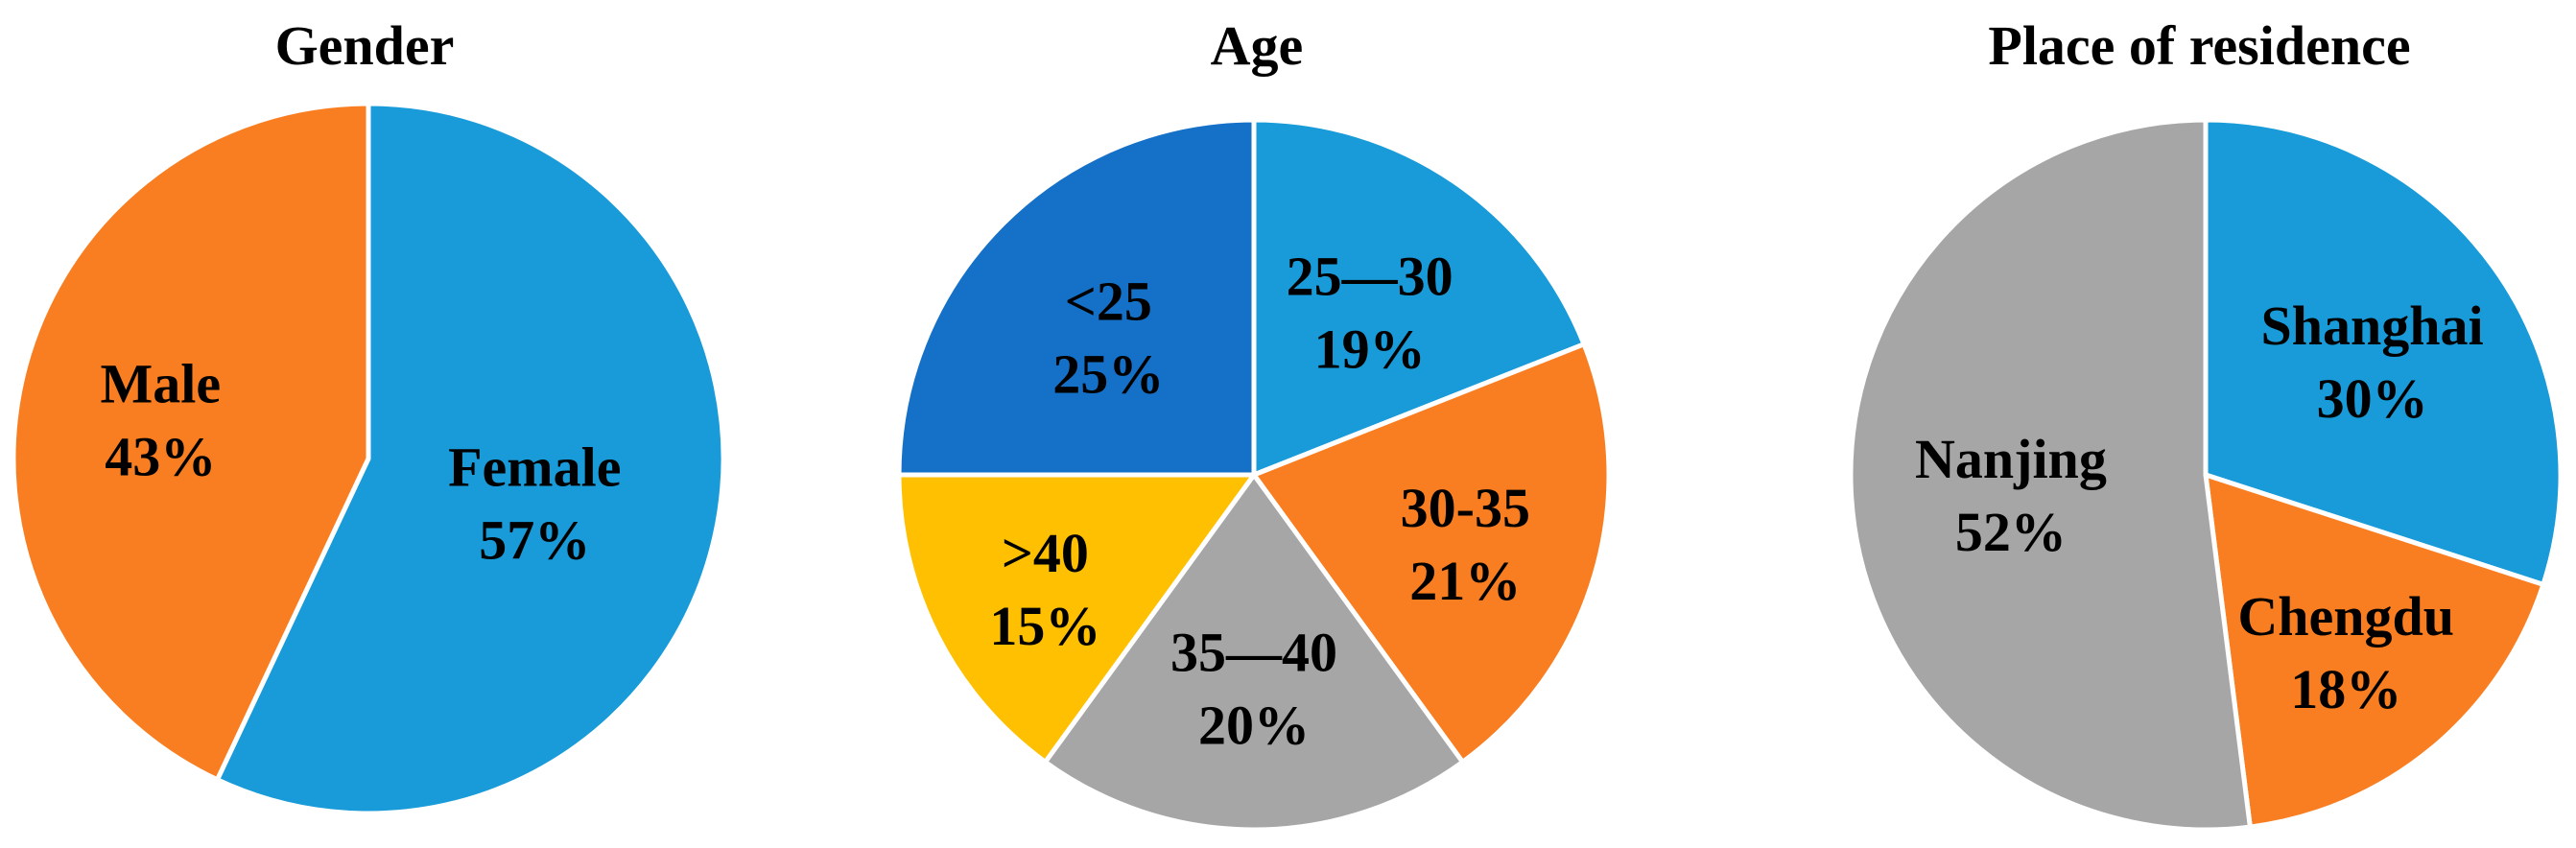 This screenshot has width=2576, height=848. Describe the element at coordinates (1465, 581) in the screenshot. I see `age-pct-30-35: 21%` at that location.